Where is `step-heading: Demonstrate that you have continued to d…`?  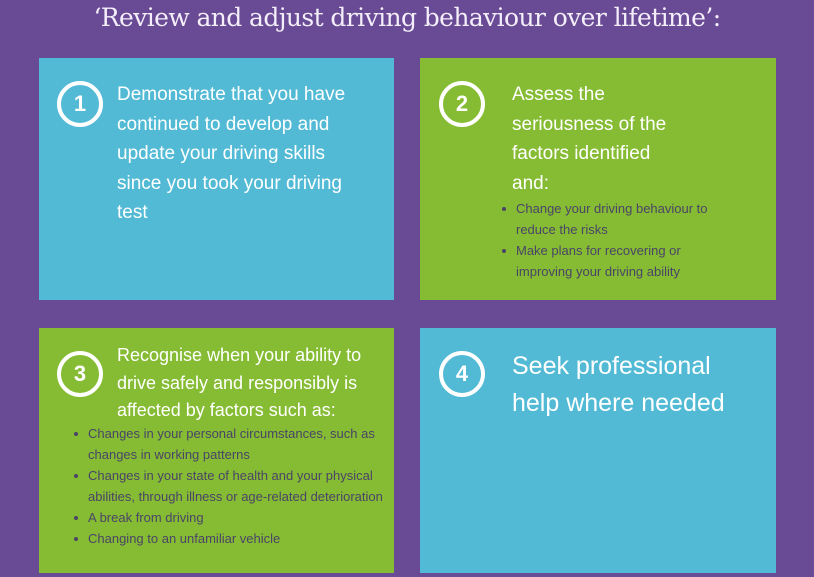
step-heading: Demonstrate that you have continued to d… is located at coordinates (231, 153).